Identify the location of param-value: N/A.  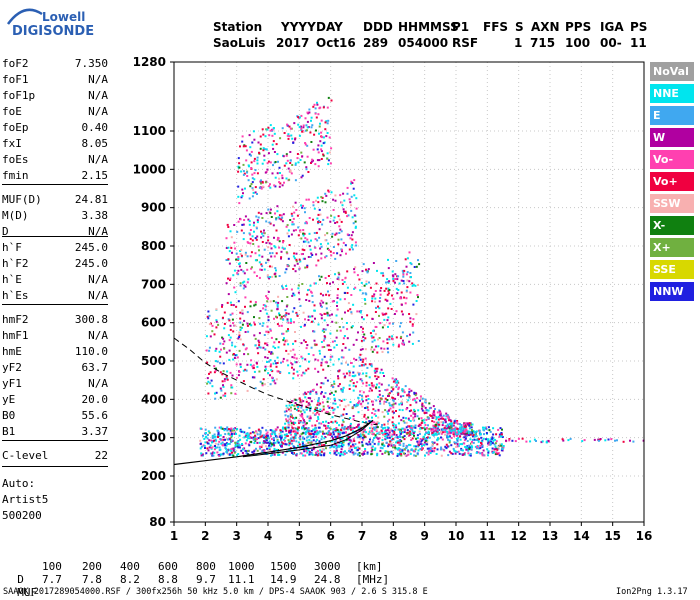
(98, 111).